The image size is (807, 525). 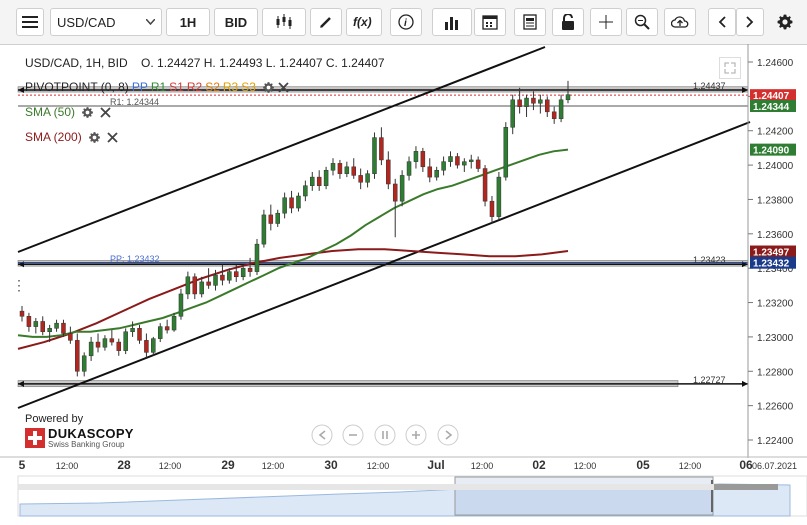 What do you see at coordinates (212, 87) in the screenshot?
I see `pivot-level-s2: S2` at bounding box center [212, 87].